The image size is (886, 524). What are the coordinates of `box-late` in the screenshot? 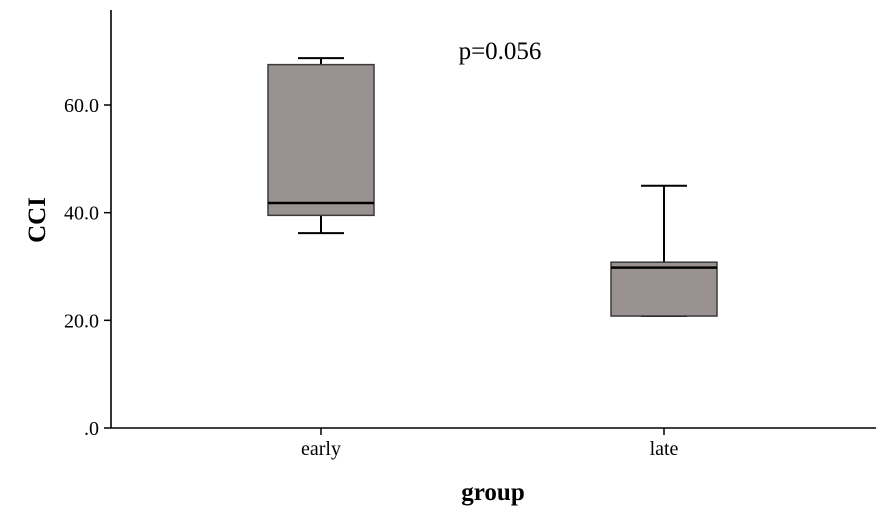 It's located at (664, 251).